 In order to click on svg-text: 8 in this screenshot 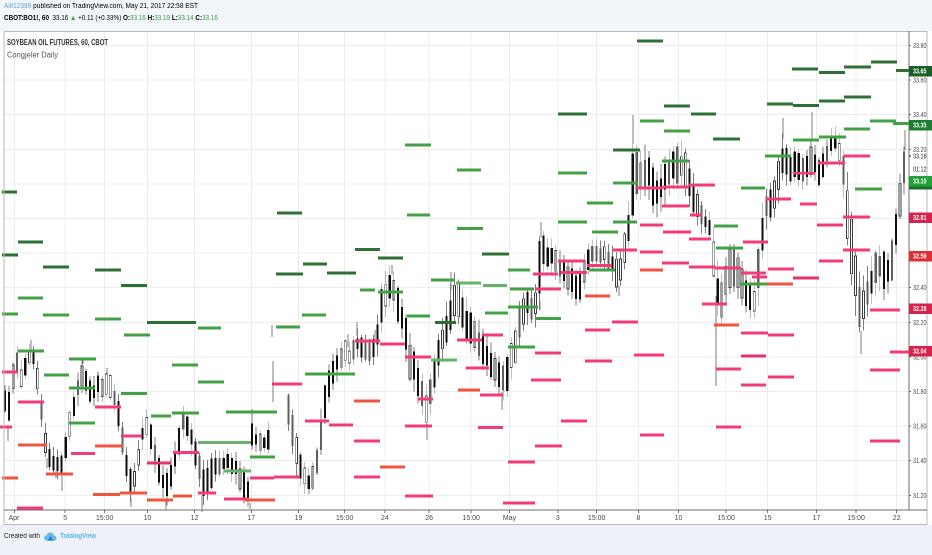, I will do `click(638, 518)`.